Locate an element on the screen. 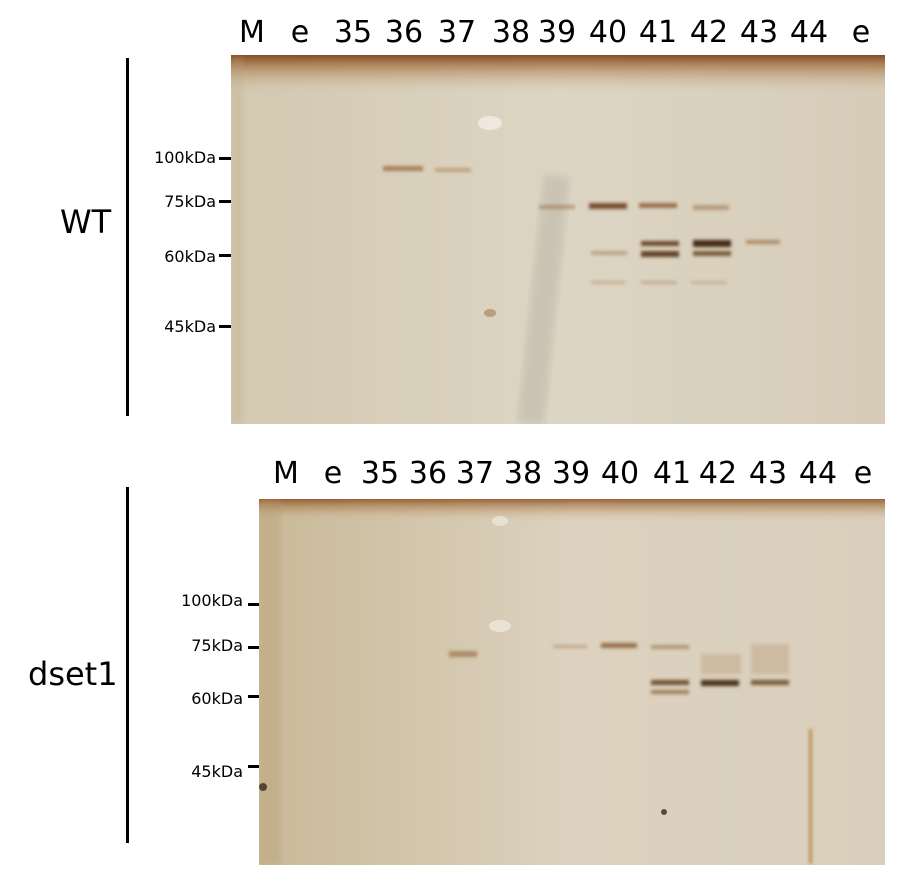 Image resolution: width=909 pixels, height=886 pixels. sample-label-wt: WT is located at coordinates (86, 222).